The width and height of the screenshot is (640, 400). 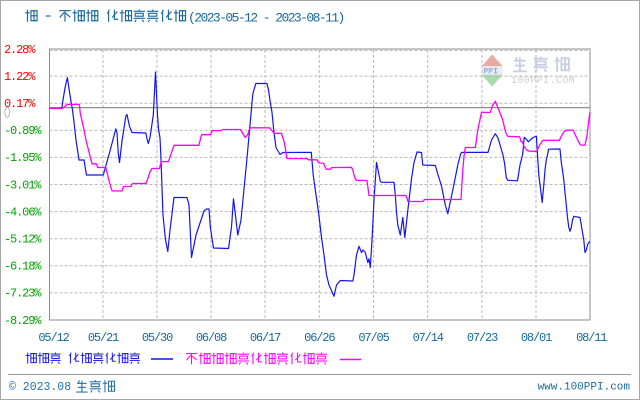 What do you see at coordinates (20, 77) in the screenshot?
I see `svg-text: 1.22%` at bounding box center [20, 77].